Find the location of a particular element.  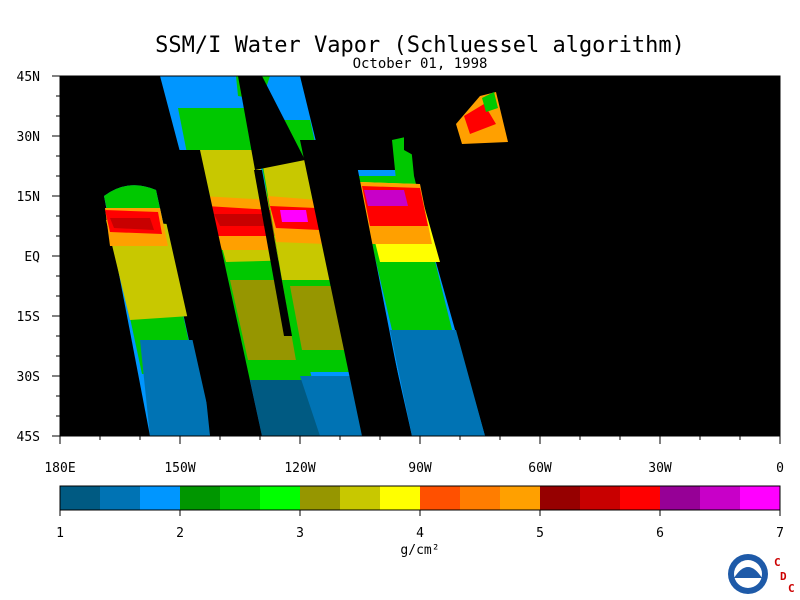

cdc-logo: C D C is located at coordinates (784, 575).